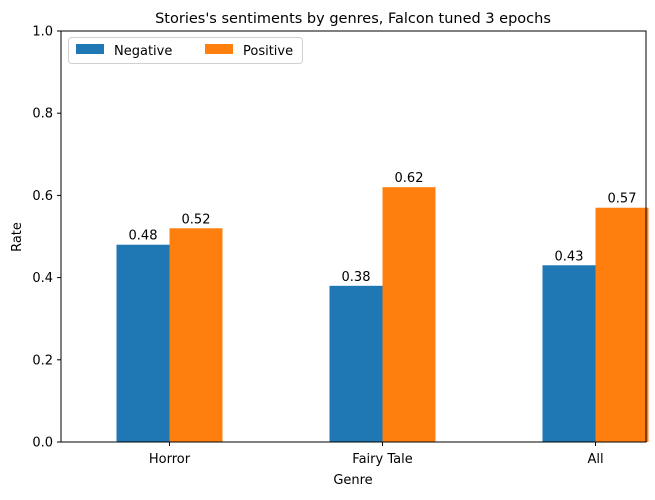 This screenshot has width=655, height=500. What do you see at coordinates (409, 178) in the screenshot?
I see `data-label: 0.62` at bounding box center [409, 178].